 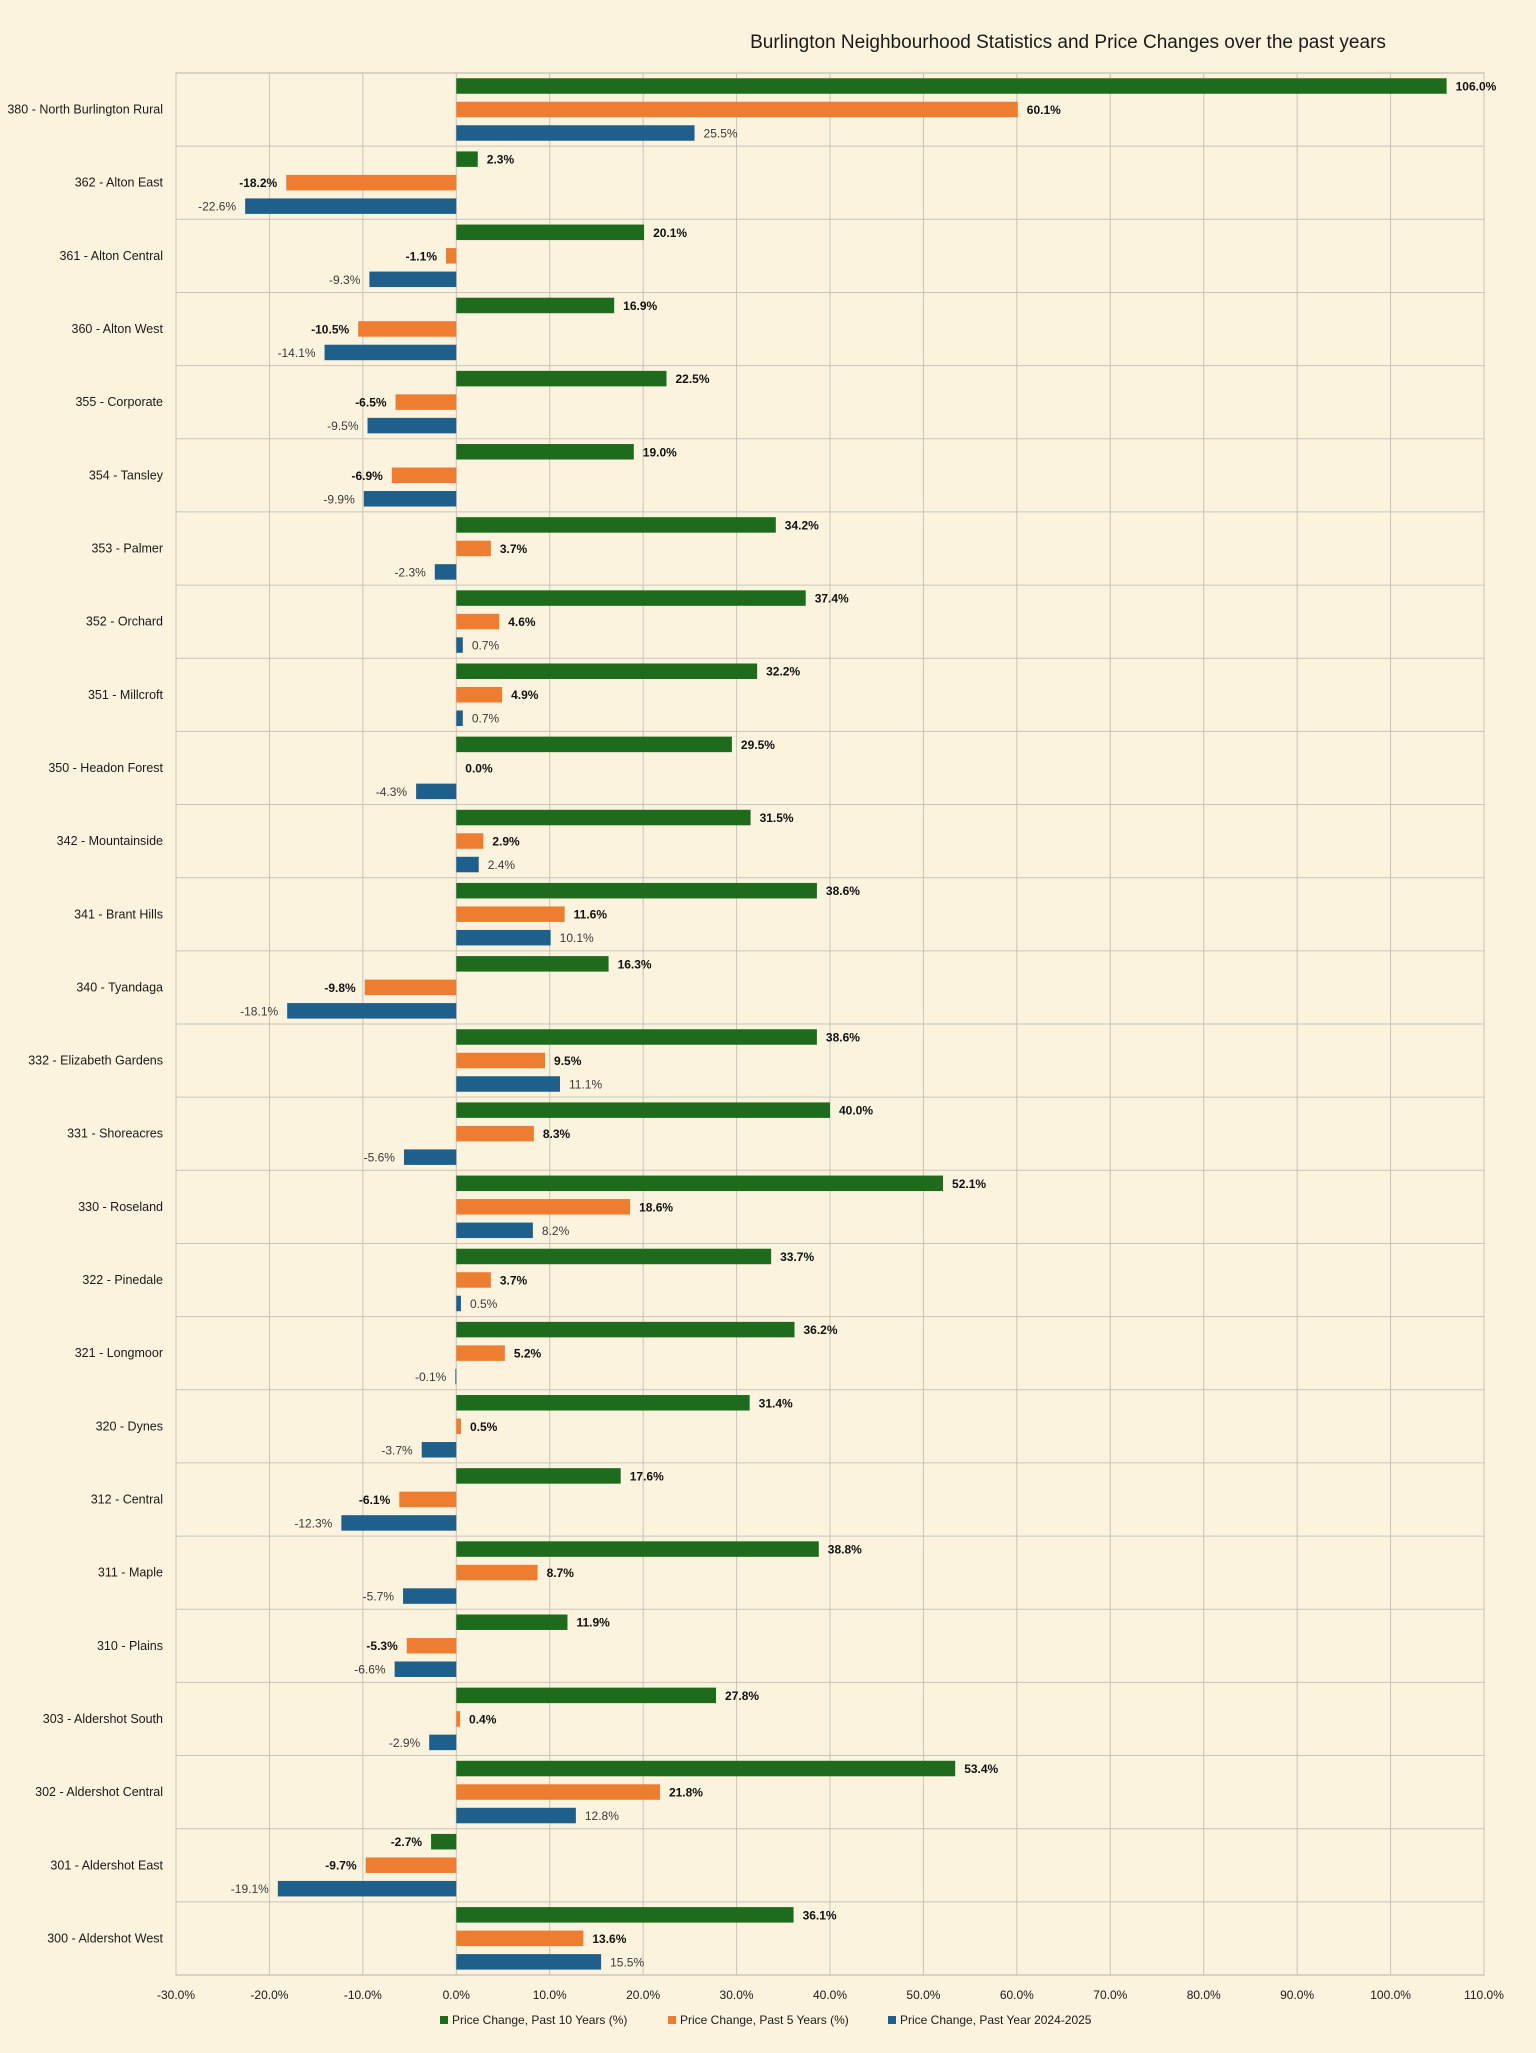 What do you see at coordinates (339, 499) in the screenshot?
I see `data-label: -9.9%` at bounding box center [339, 499].